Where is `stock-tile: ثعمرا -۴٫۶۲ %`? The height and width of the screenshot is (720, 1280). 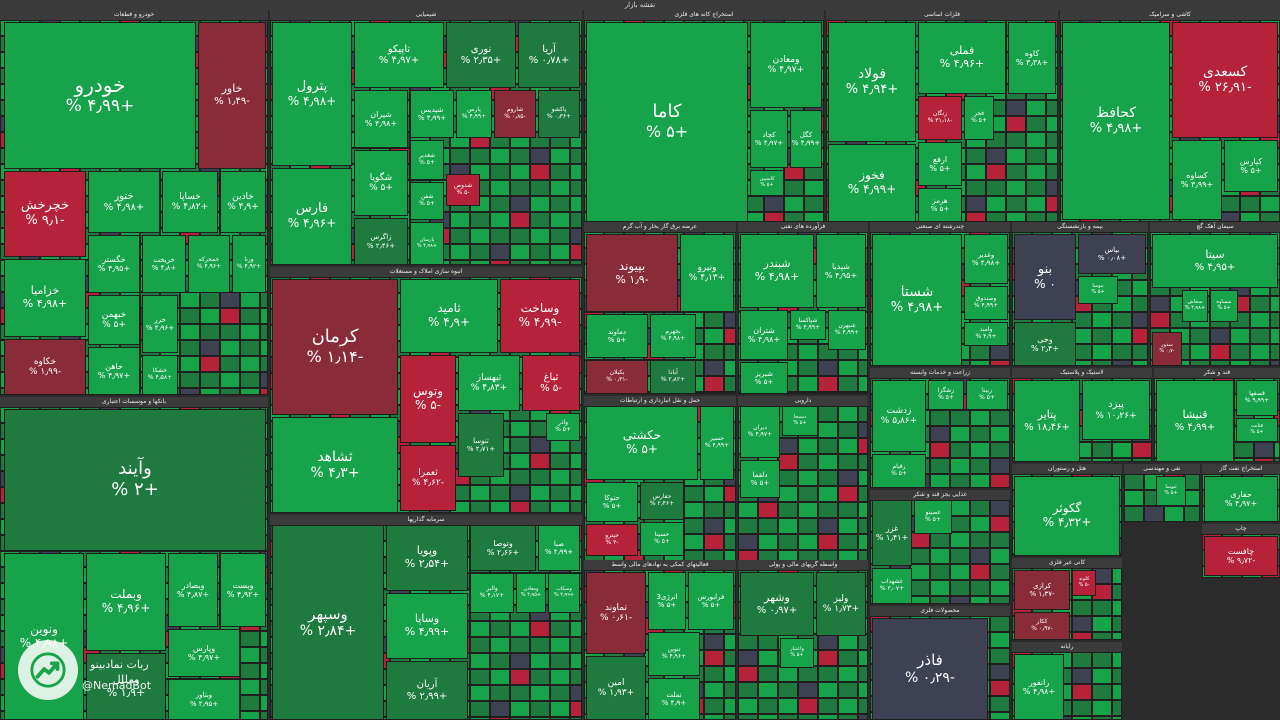 stock-tile: ثعمرا -۴٫۶۲ % is located at coordinates (428, 478).